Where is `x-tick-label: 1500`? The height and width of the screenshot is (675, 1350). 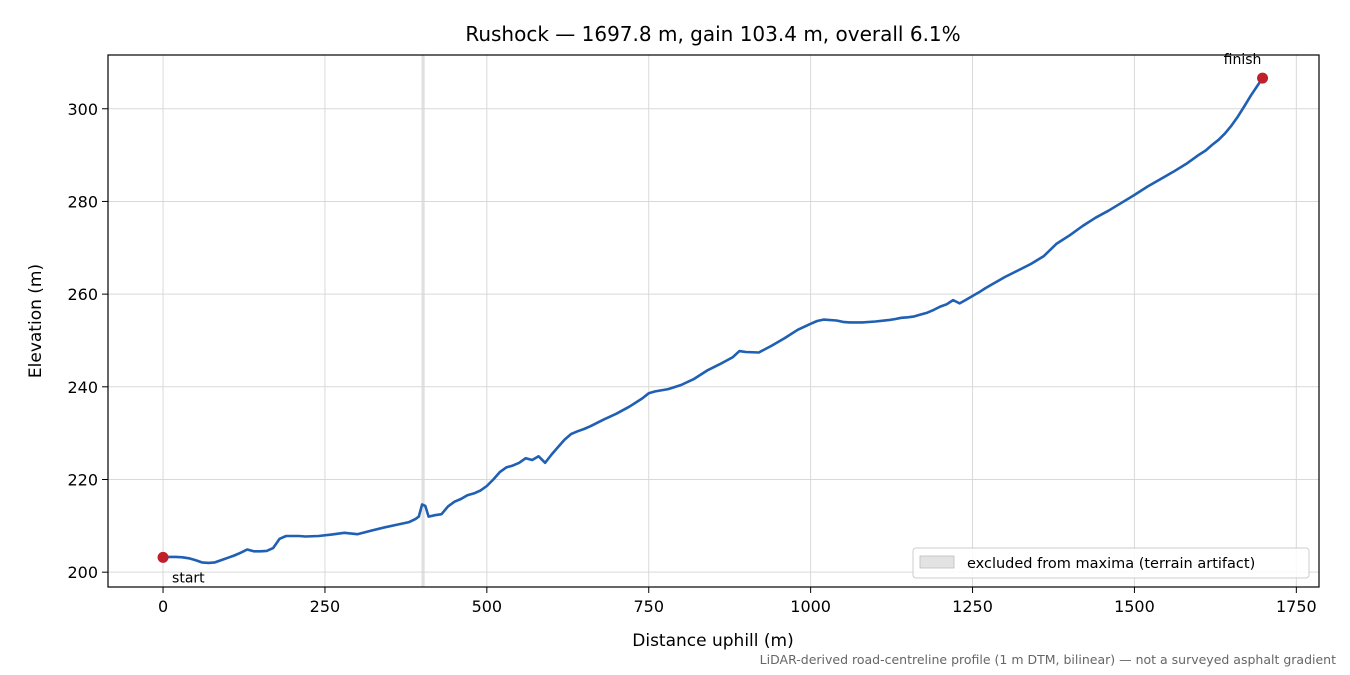
x-tick-label: 1500 is located at coordinates (1134, 606).